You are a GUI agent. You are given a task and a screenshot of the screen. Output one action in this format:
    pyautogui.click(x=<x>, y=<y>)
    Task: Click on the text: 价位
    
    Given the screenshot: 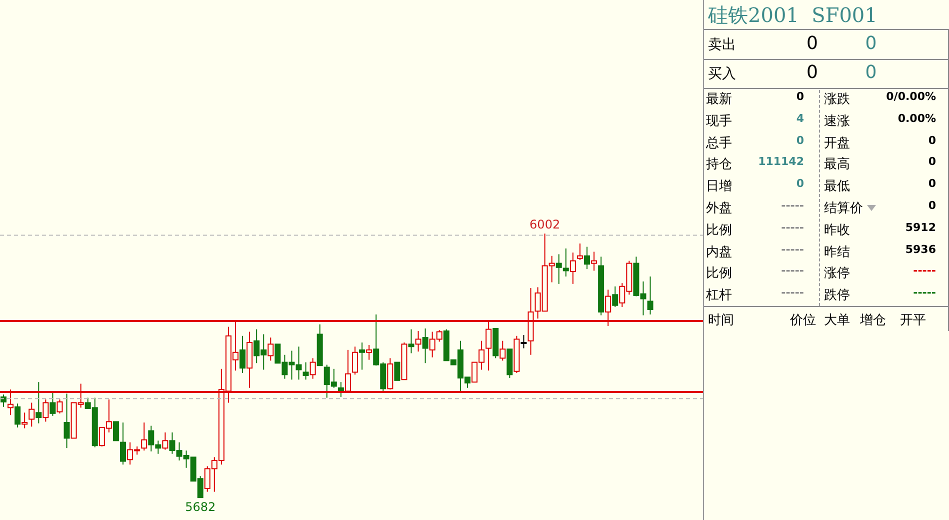 What is the action you would take?
    pyautogui.click(x=803, y=320)
    